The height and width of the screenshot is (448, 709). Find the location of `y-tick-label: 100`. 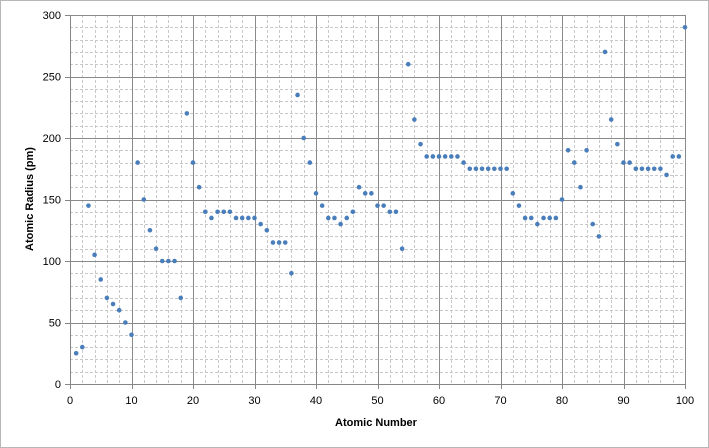

y-tick-label: 100 is located at coordinates (52, 262).